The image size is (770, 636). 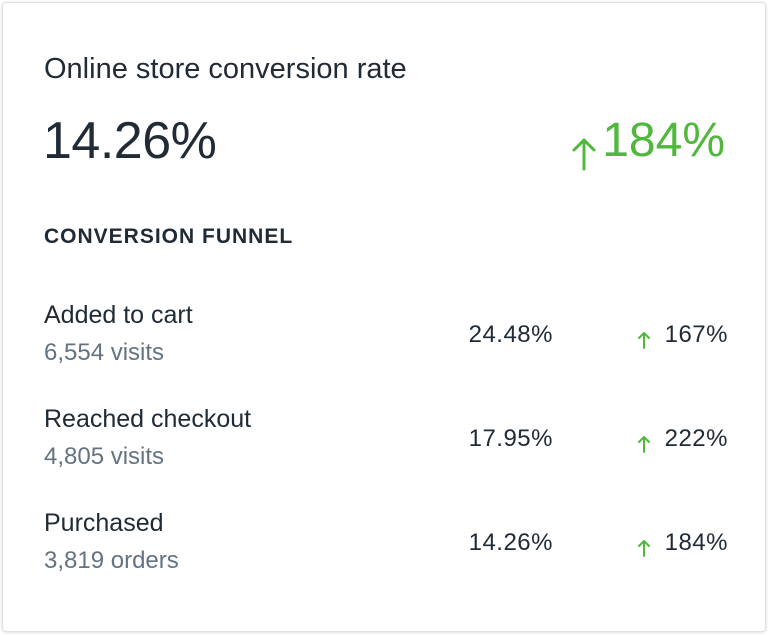 What do you see at coordinates (386, 547) in the screenshot?
I see `funnel-row-purchased: Purchased 3,819 orders 14.26% 184%` at bounding box center [386, 547].